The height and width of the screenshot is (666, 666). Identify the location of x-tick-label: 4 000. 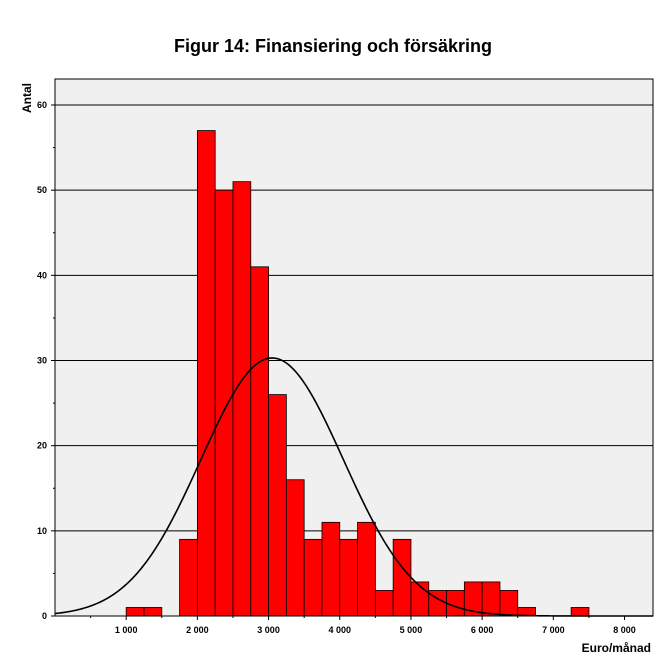
(339, 630).